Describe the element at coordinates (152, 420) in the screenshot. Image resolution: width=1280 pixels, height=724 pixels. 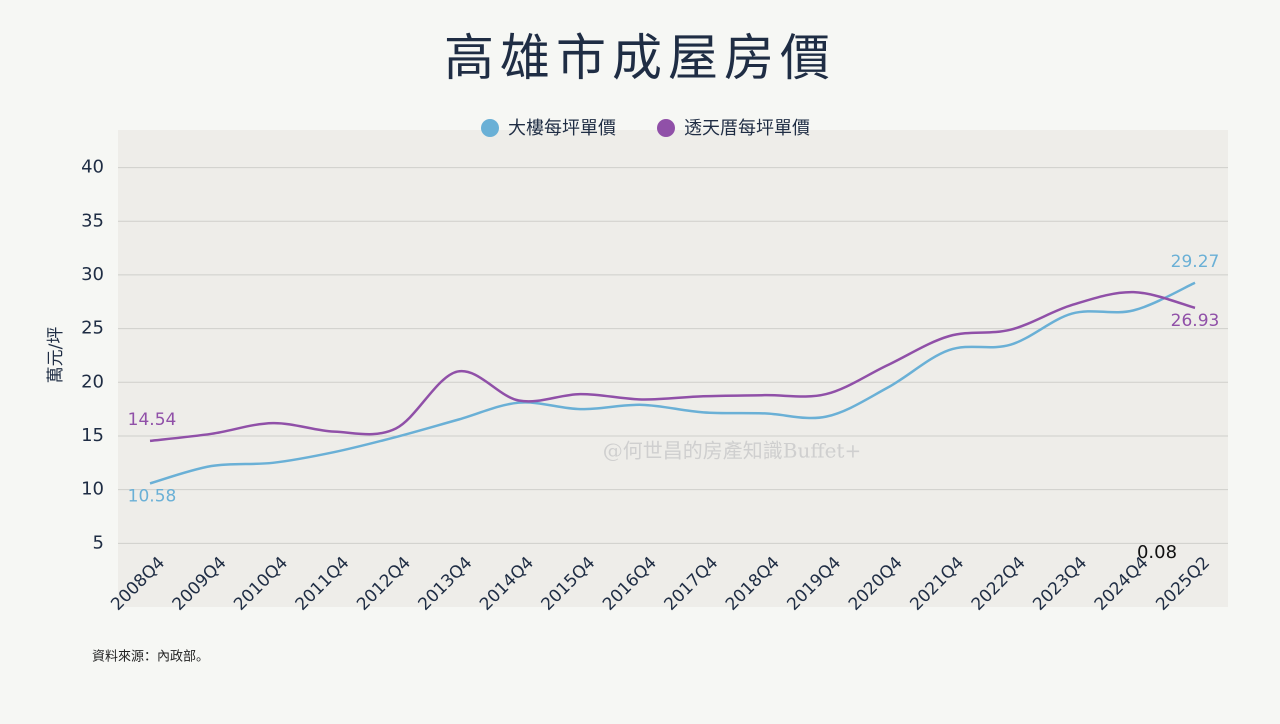
I see `data-label: 14.54` at that location.